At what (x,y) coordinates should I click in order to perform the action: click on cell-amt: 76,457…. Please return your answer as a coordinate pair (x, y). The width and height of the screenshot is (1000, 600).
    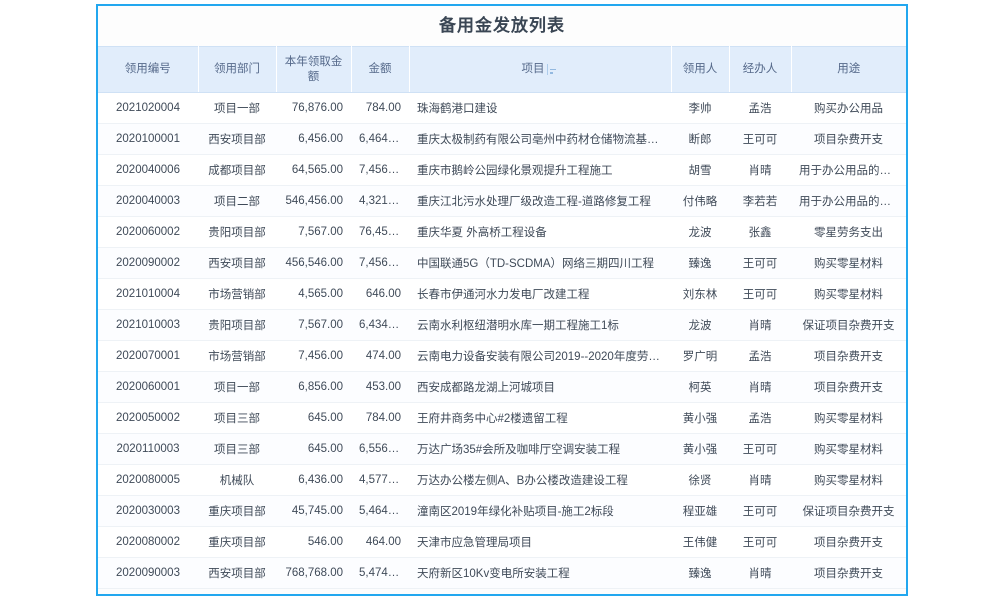
    Looking at the image, I should click on (380, 232).